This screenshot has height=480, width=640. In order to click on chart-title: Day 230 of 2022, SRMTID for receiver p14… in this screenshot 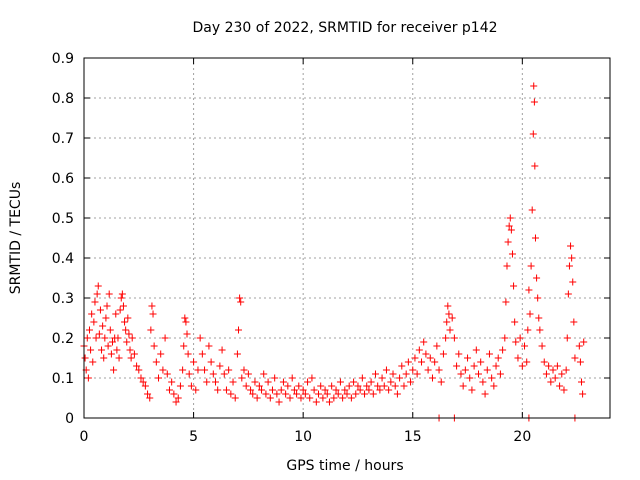, I will do `click(344, 28)`.